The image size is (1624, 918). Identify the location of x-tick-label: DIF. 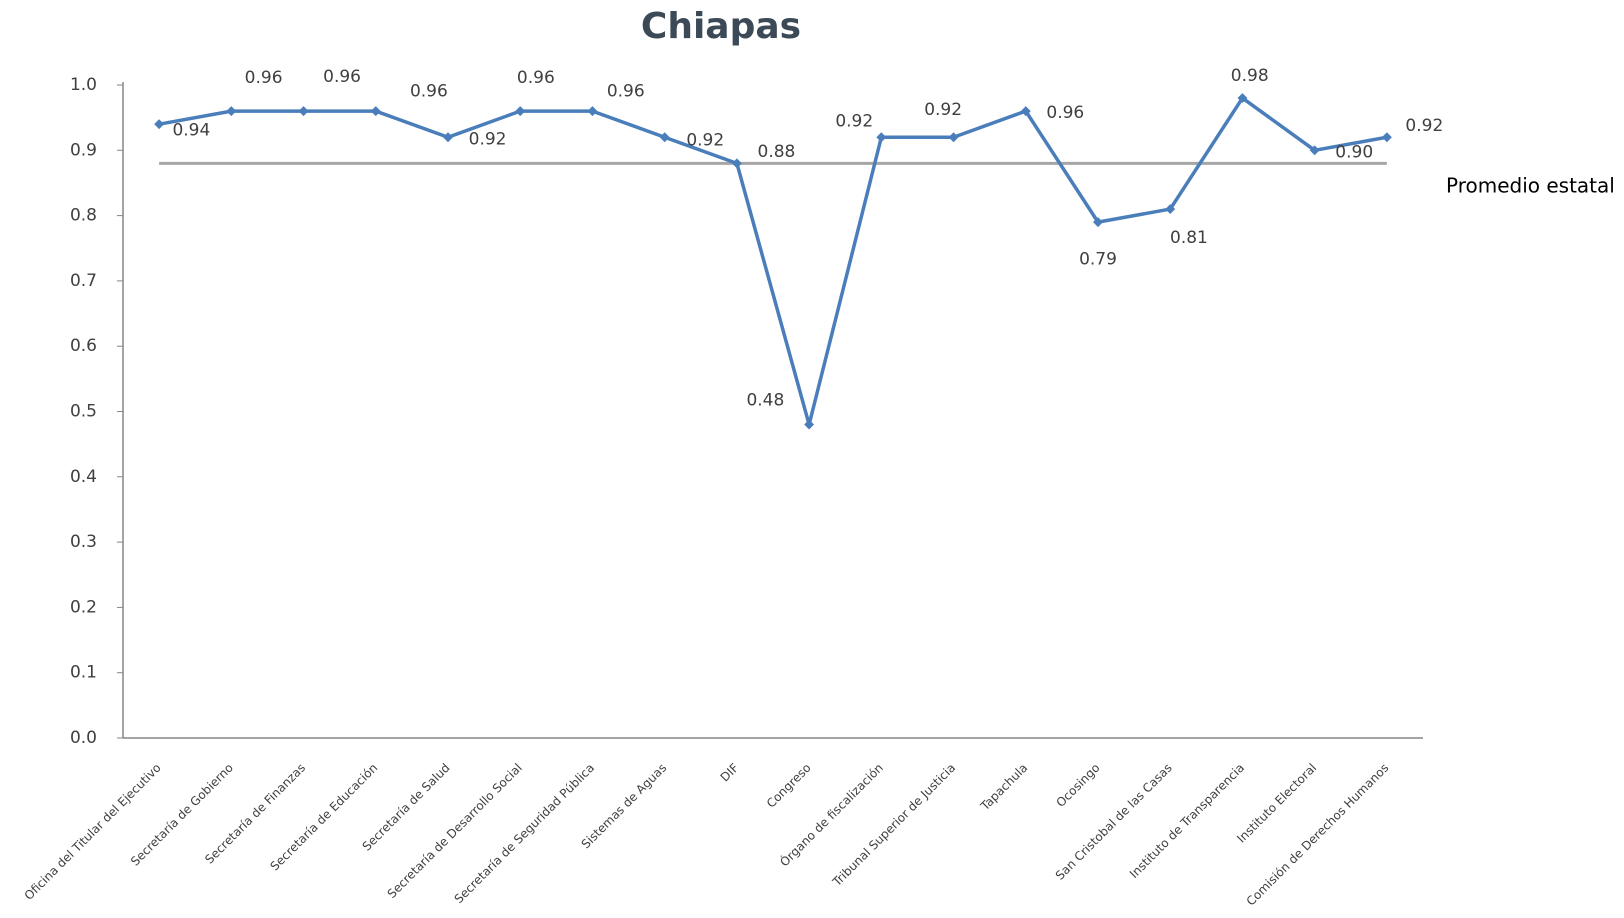
(730, 773).